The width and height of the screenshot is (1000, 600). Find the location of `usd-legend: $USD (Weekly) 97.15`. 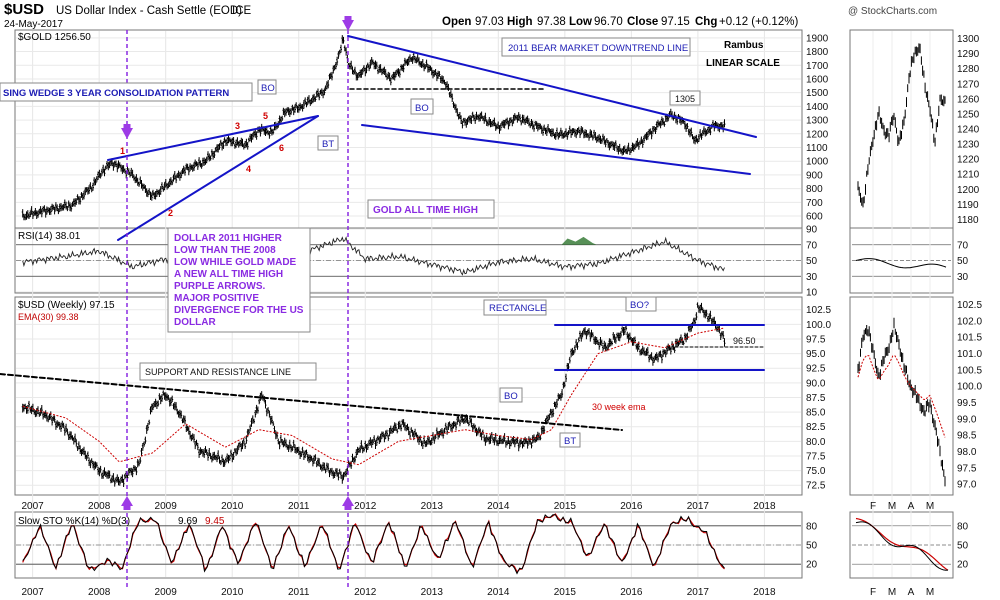

usd-legend: $USD (Weekly) 97.15 is located at coordinates (66, 305).